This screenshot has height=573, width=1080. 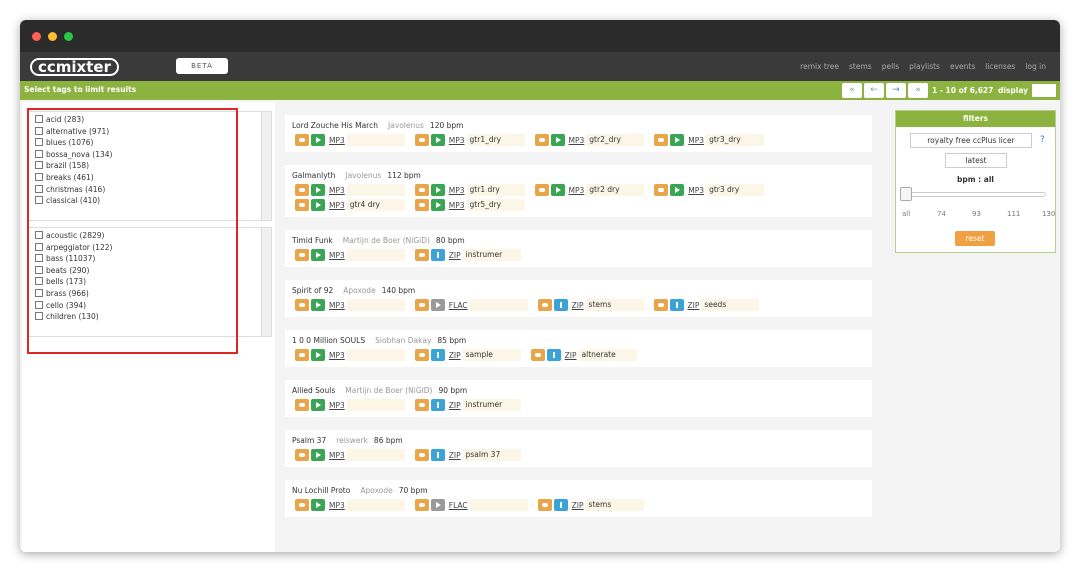 I want to click on track-title: Allied Souls, so click(x=314, y=390).